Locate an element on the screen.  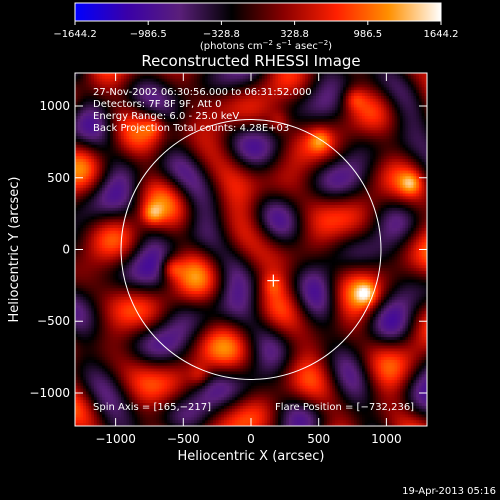
colorbar-tick-label: −328.8 is located at coordinates (221, 34).